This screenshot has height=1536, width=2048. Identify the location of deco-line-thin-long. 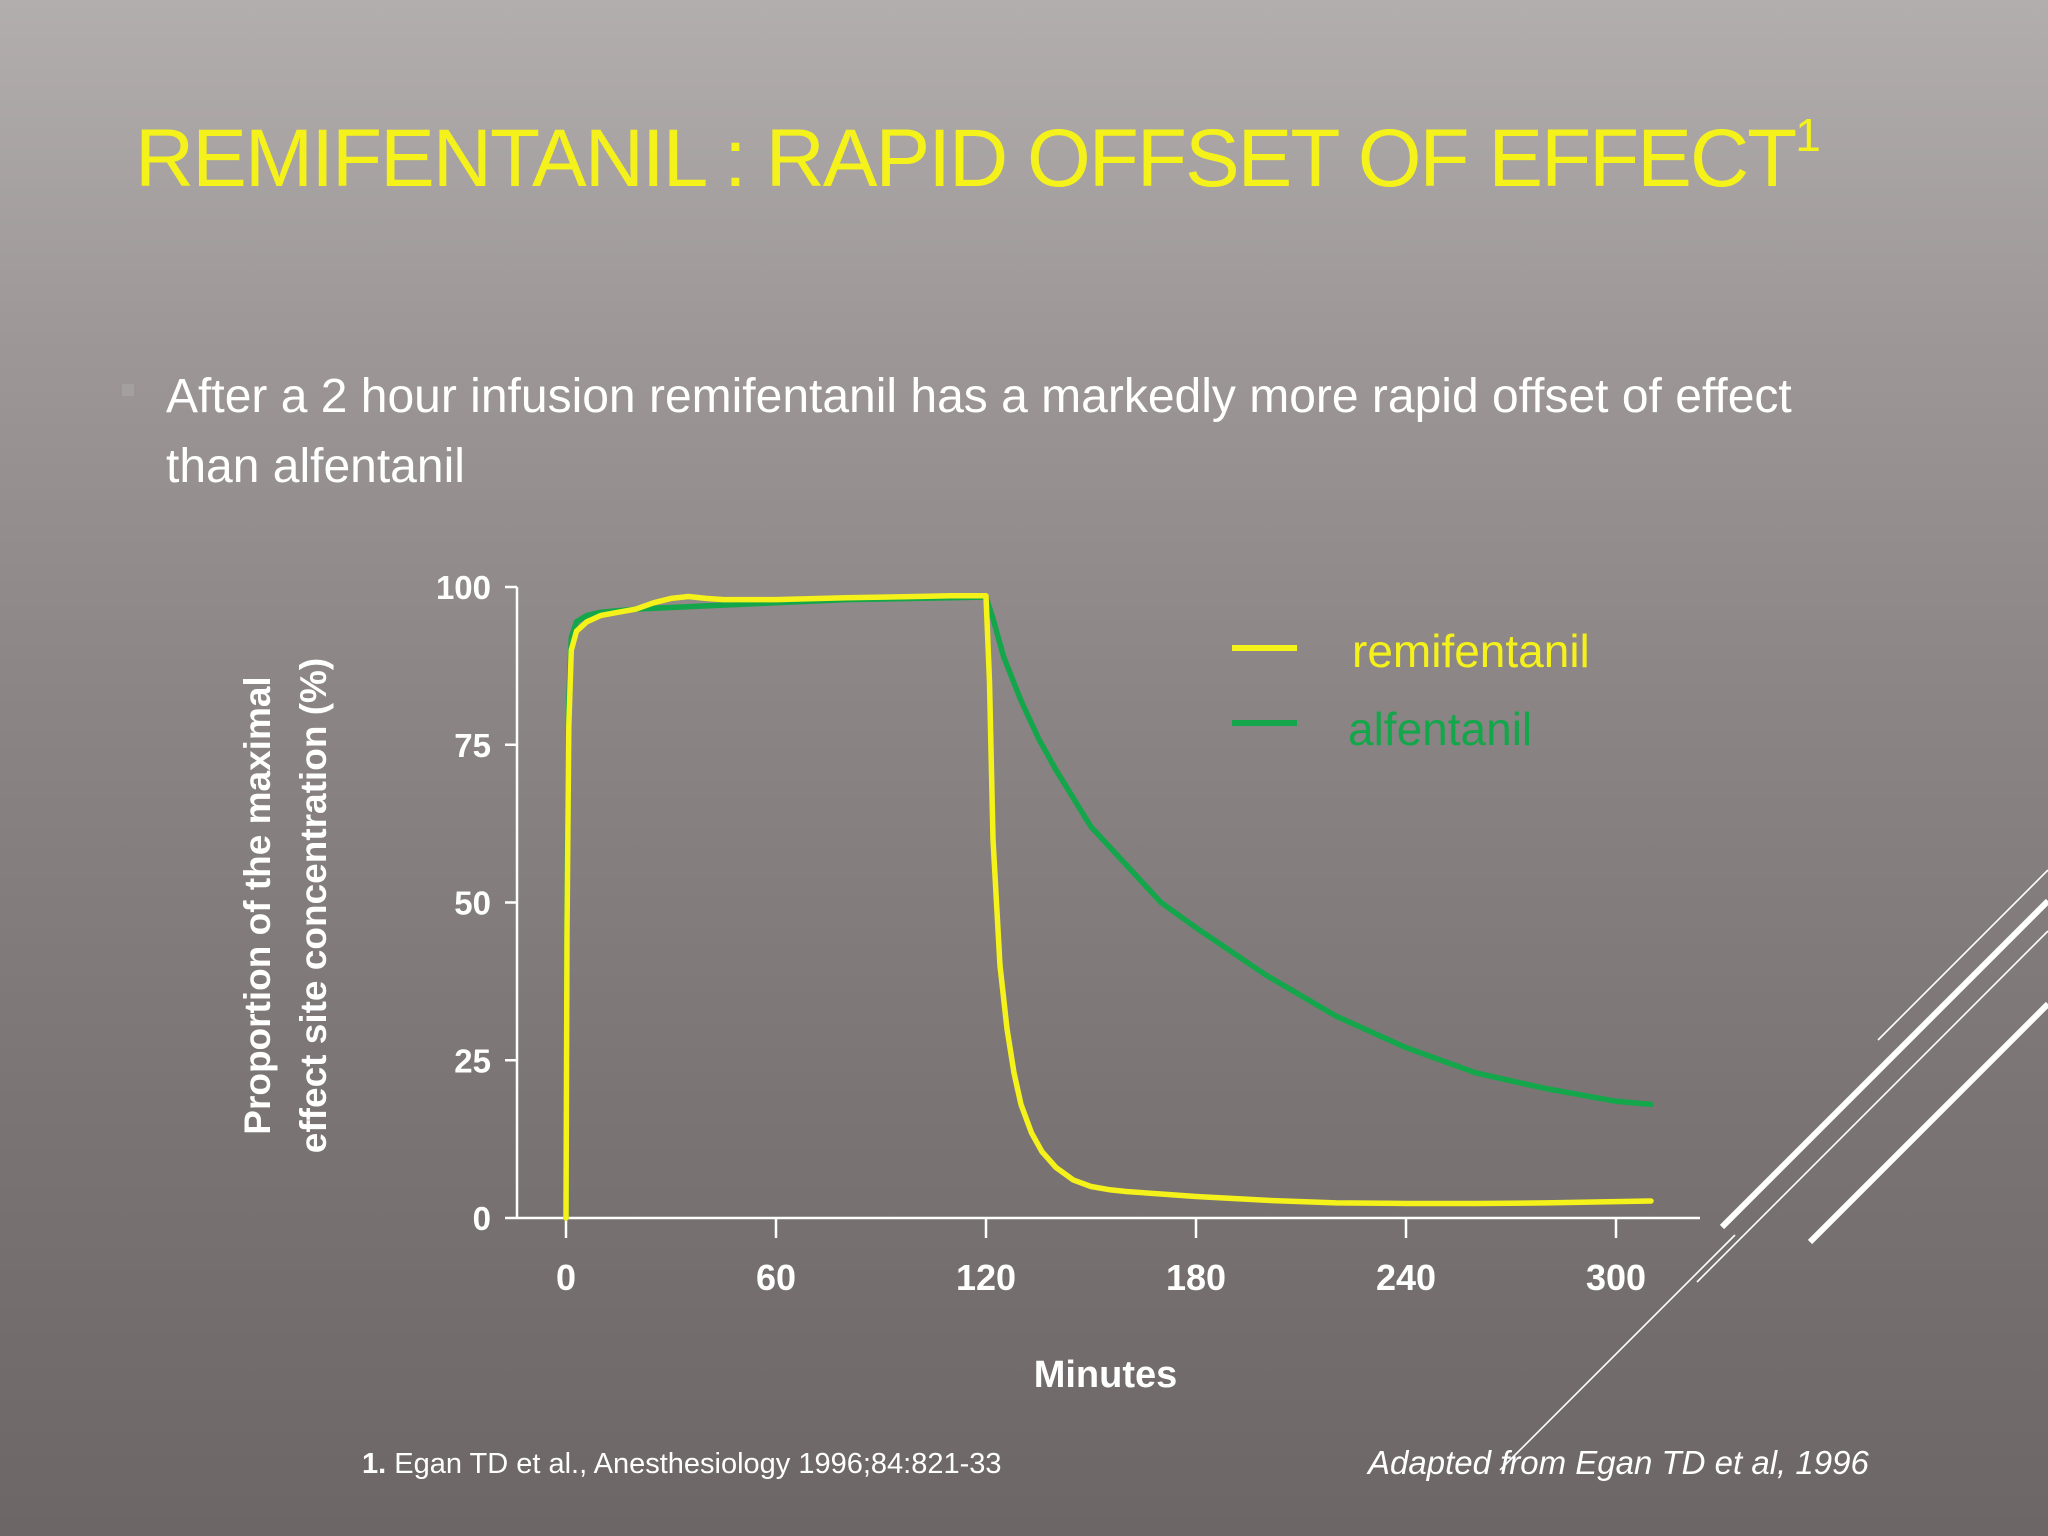
(1617, 1352).